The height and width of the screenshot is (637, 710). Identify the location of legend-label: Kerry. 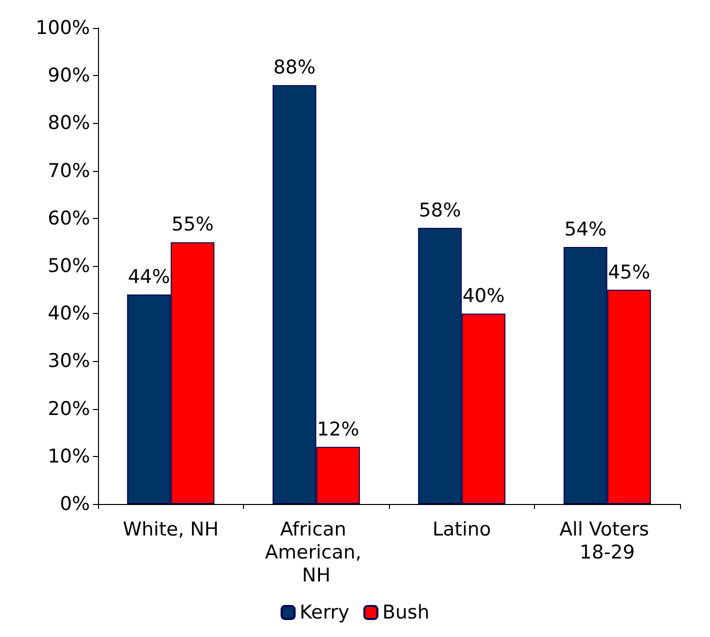
(325, 613).